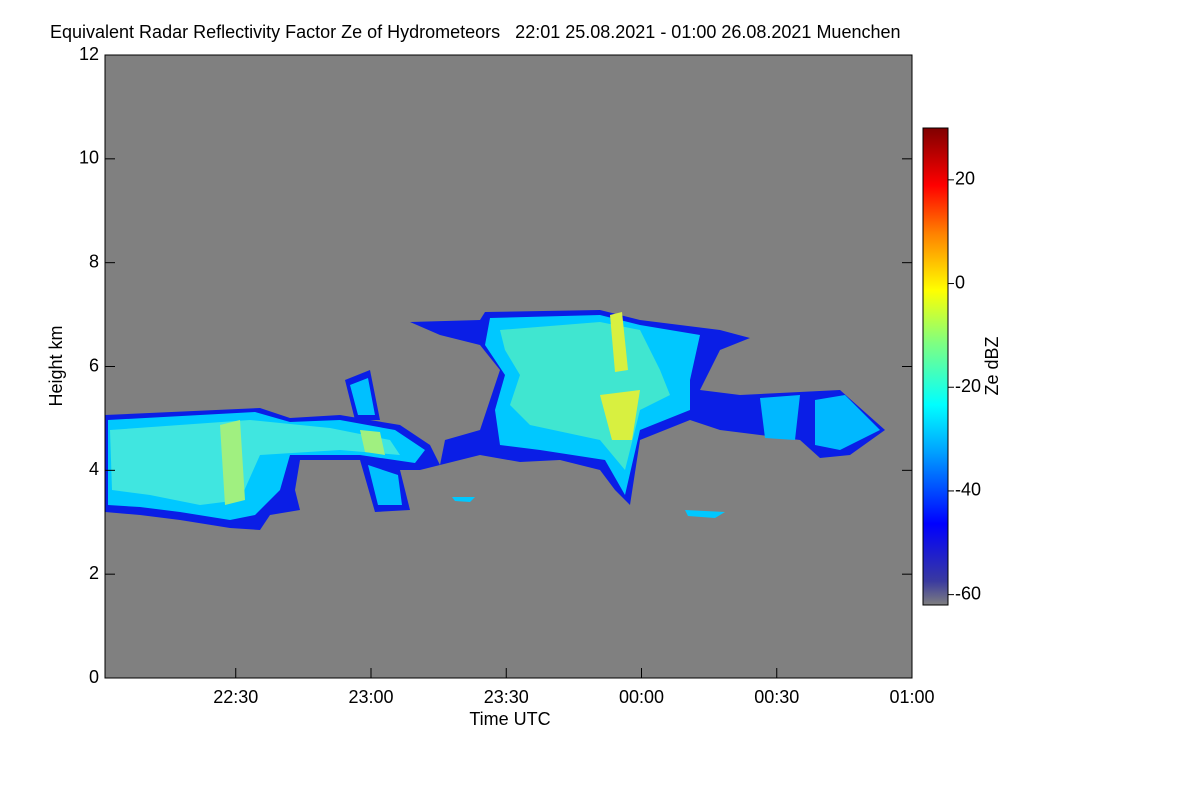 This screenshot has width=1200, height=800. What do you see at coordinates (89, 158) in the screenshot?
I see `y-tick-label: 10` at bounding box center [89, 158].